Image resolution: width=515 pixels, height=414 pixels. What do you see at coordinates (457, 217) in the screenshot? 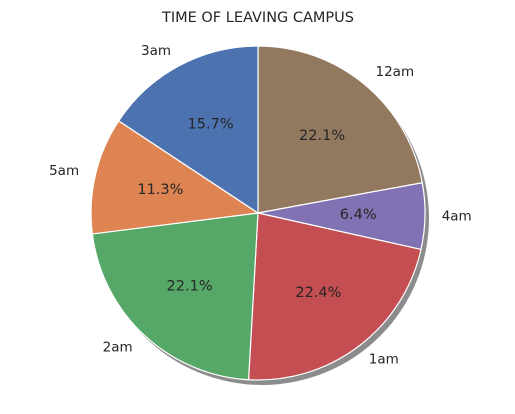
I see `slice-label-4am: 4am` at bounding box center [457, 217].